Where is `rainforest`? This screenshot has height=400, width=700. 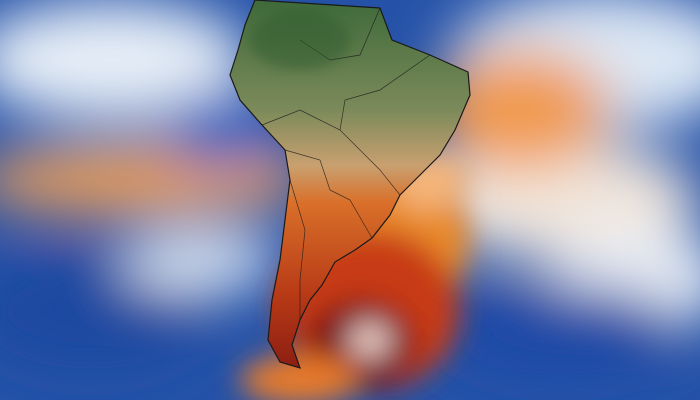 rainforest is located at coordinates (300, 40).